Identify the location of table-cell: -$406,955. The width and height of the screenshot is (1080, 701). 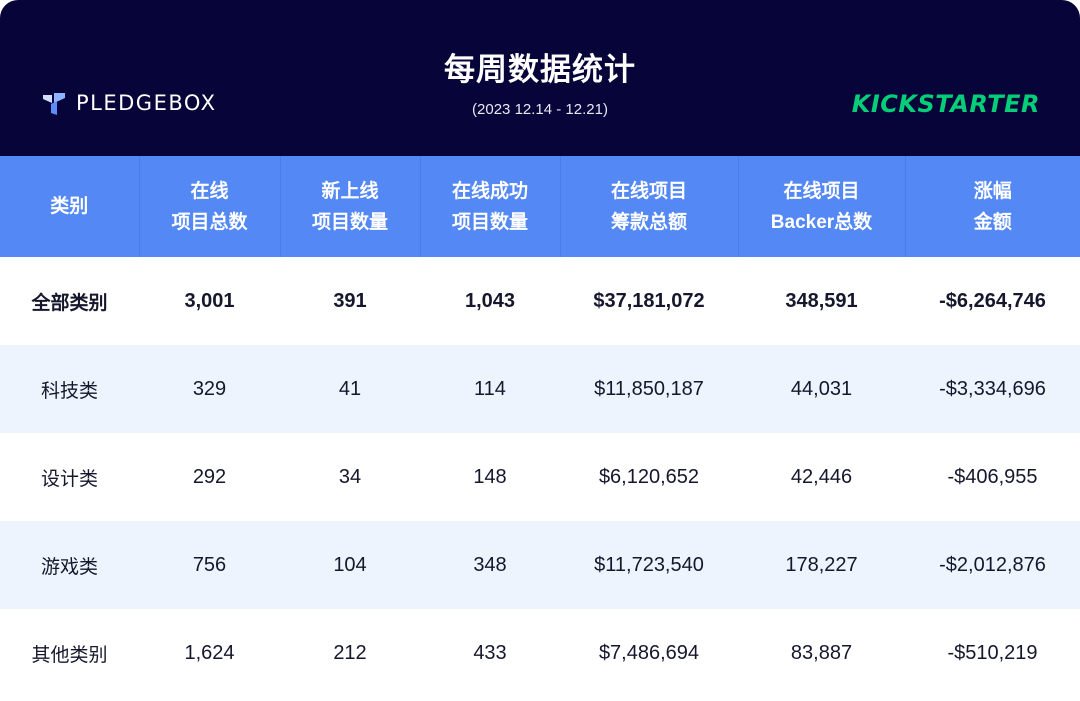
(992, 476).